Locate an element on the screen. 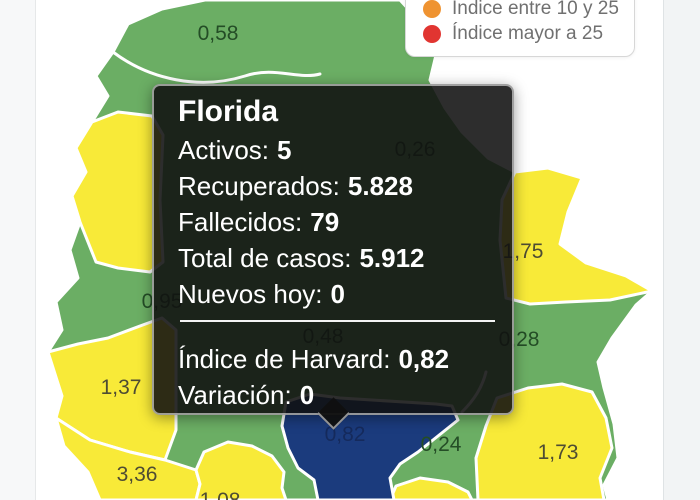 The width and height of the screenshot is (700, 500). stat-label: Fallecidos: is located at coordinates (240, 222).